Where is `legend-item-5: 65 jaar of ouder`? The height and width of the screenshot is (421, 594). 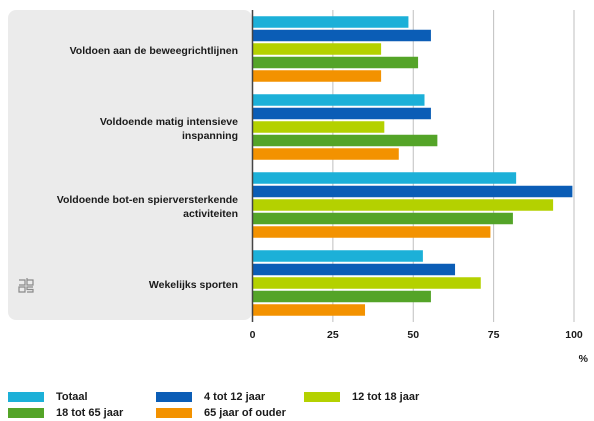
legend-item-5: 65 jaar of ouder is located at coordinates (221, 413).